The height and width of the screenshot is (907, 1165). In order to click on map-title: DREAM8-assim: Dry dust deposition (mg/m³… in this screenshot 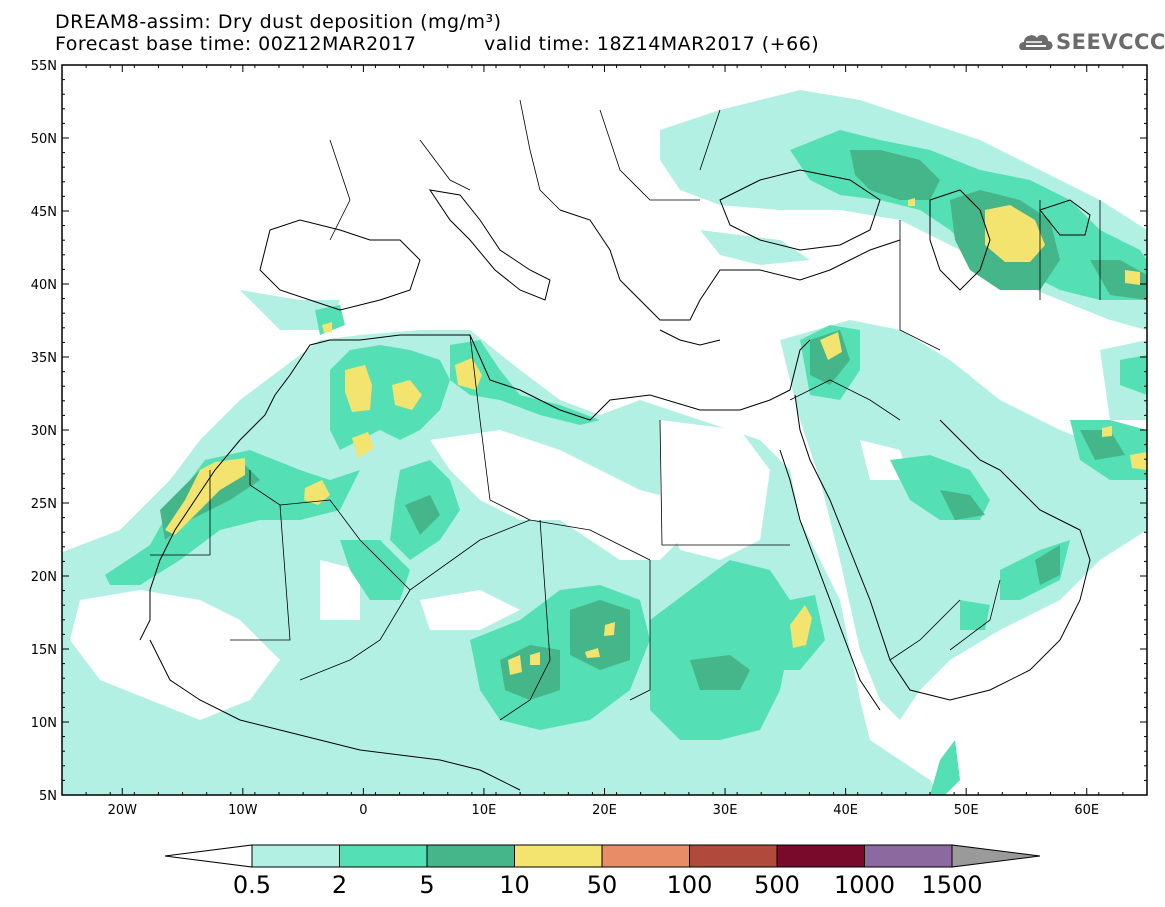, I will do `click(278, 22)`.